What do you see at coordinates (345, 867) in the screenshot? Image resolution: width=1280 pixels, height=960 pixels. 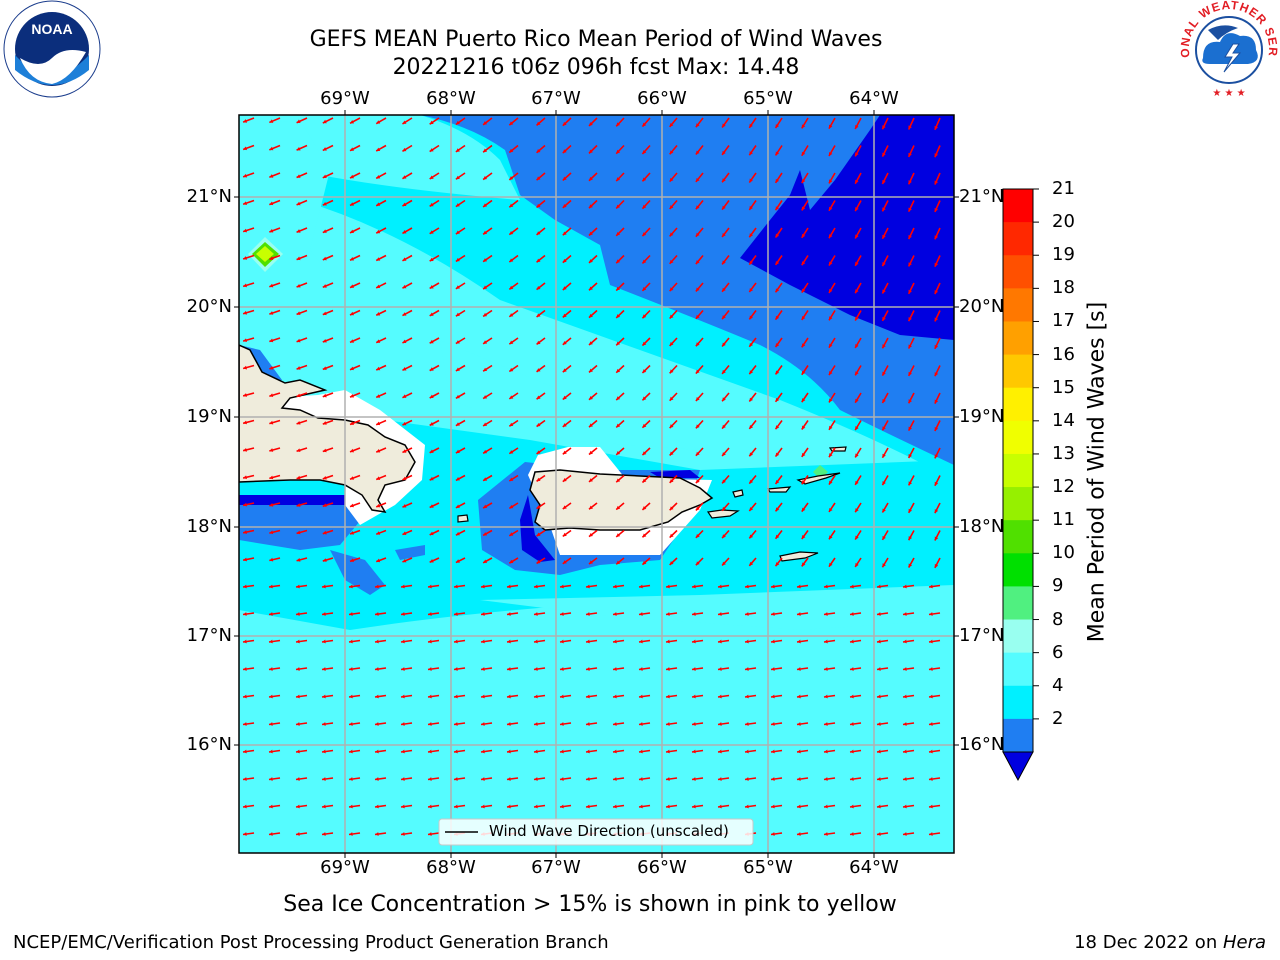 I see `lon-label-bottom: 69°W` at bounding box center [345, 867].